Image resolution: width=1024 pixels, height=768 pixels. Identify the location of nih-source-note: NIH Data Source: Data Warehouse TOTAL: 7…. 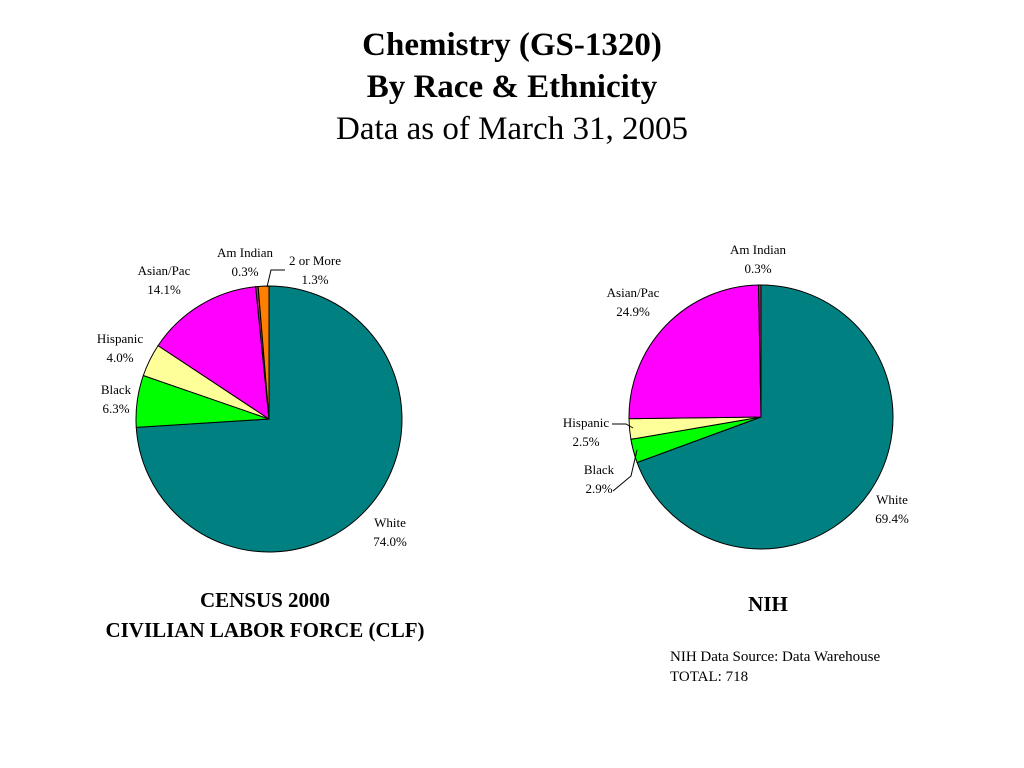
(775, 667).